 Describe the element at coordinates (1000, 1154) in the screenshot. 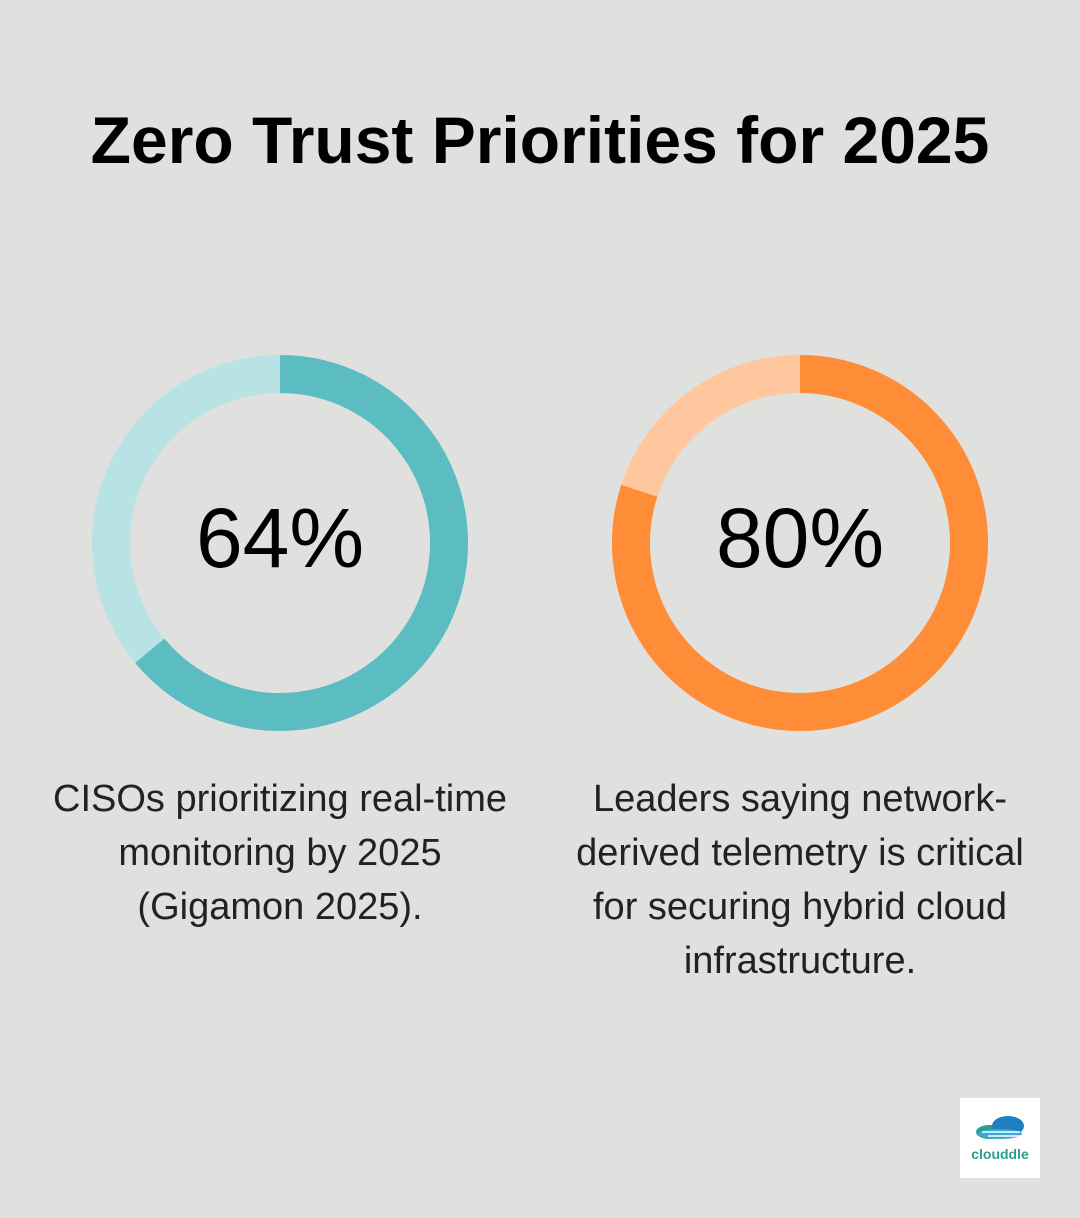

I see `logo-text: clouddle` at that location.